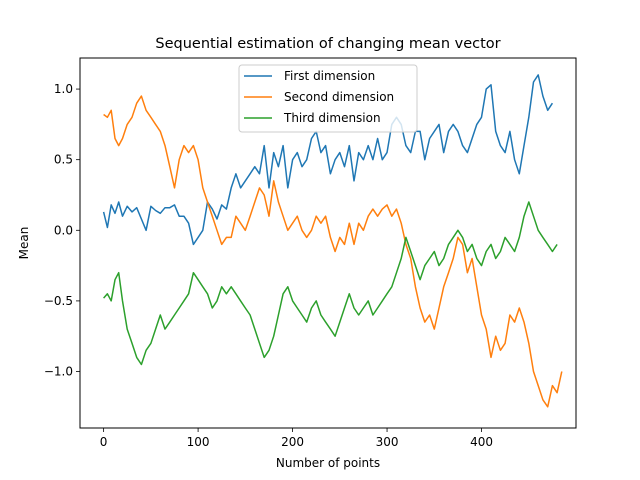 The height and width of the screenshot is (480, 640). I want to click on x-axis: 0 100 200 300 400, so click(296, 438).